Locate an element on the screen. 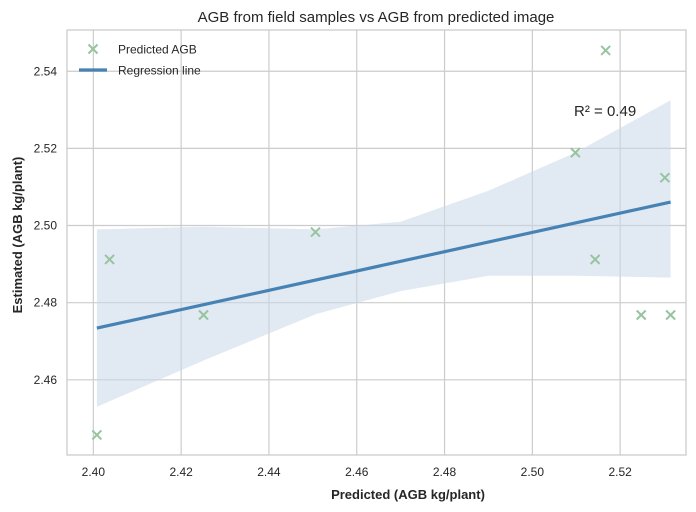 Image resolution: width=696 pixels, height=512 pixels. x-tick-label: 2.42 is located at coordinates (181, 472).